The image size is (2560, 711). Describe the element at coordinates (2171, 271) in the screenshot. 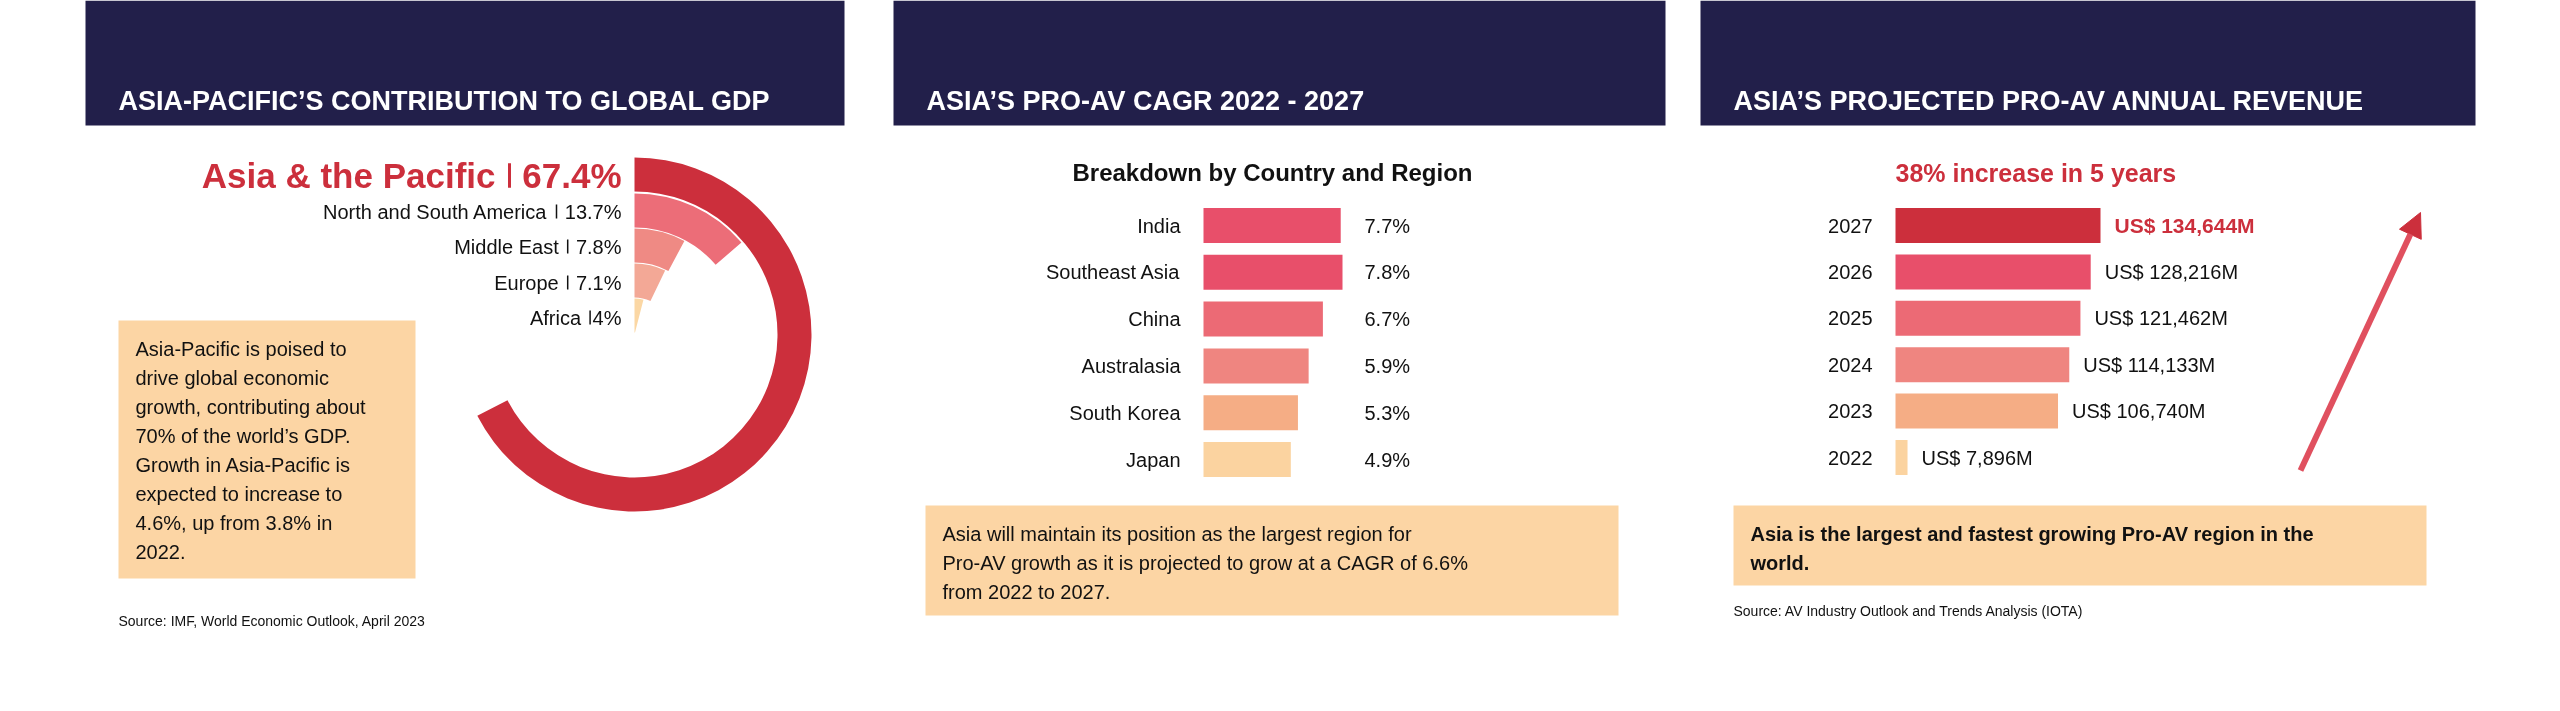

I see `data-label: US$ 128,216M` at that location.